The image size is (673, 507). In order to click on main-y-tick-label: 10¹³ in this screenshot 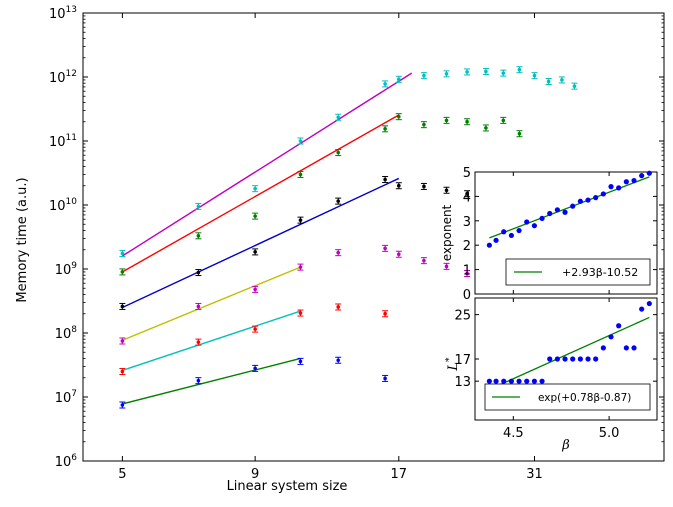, I will do `click(63, 13)`.